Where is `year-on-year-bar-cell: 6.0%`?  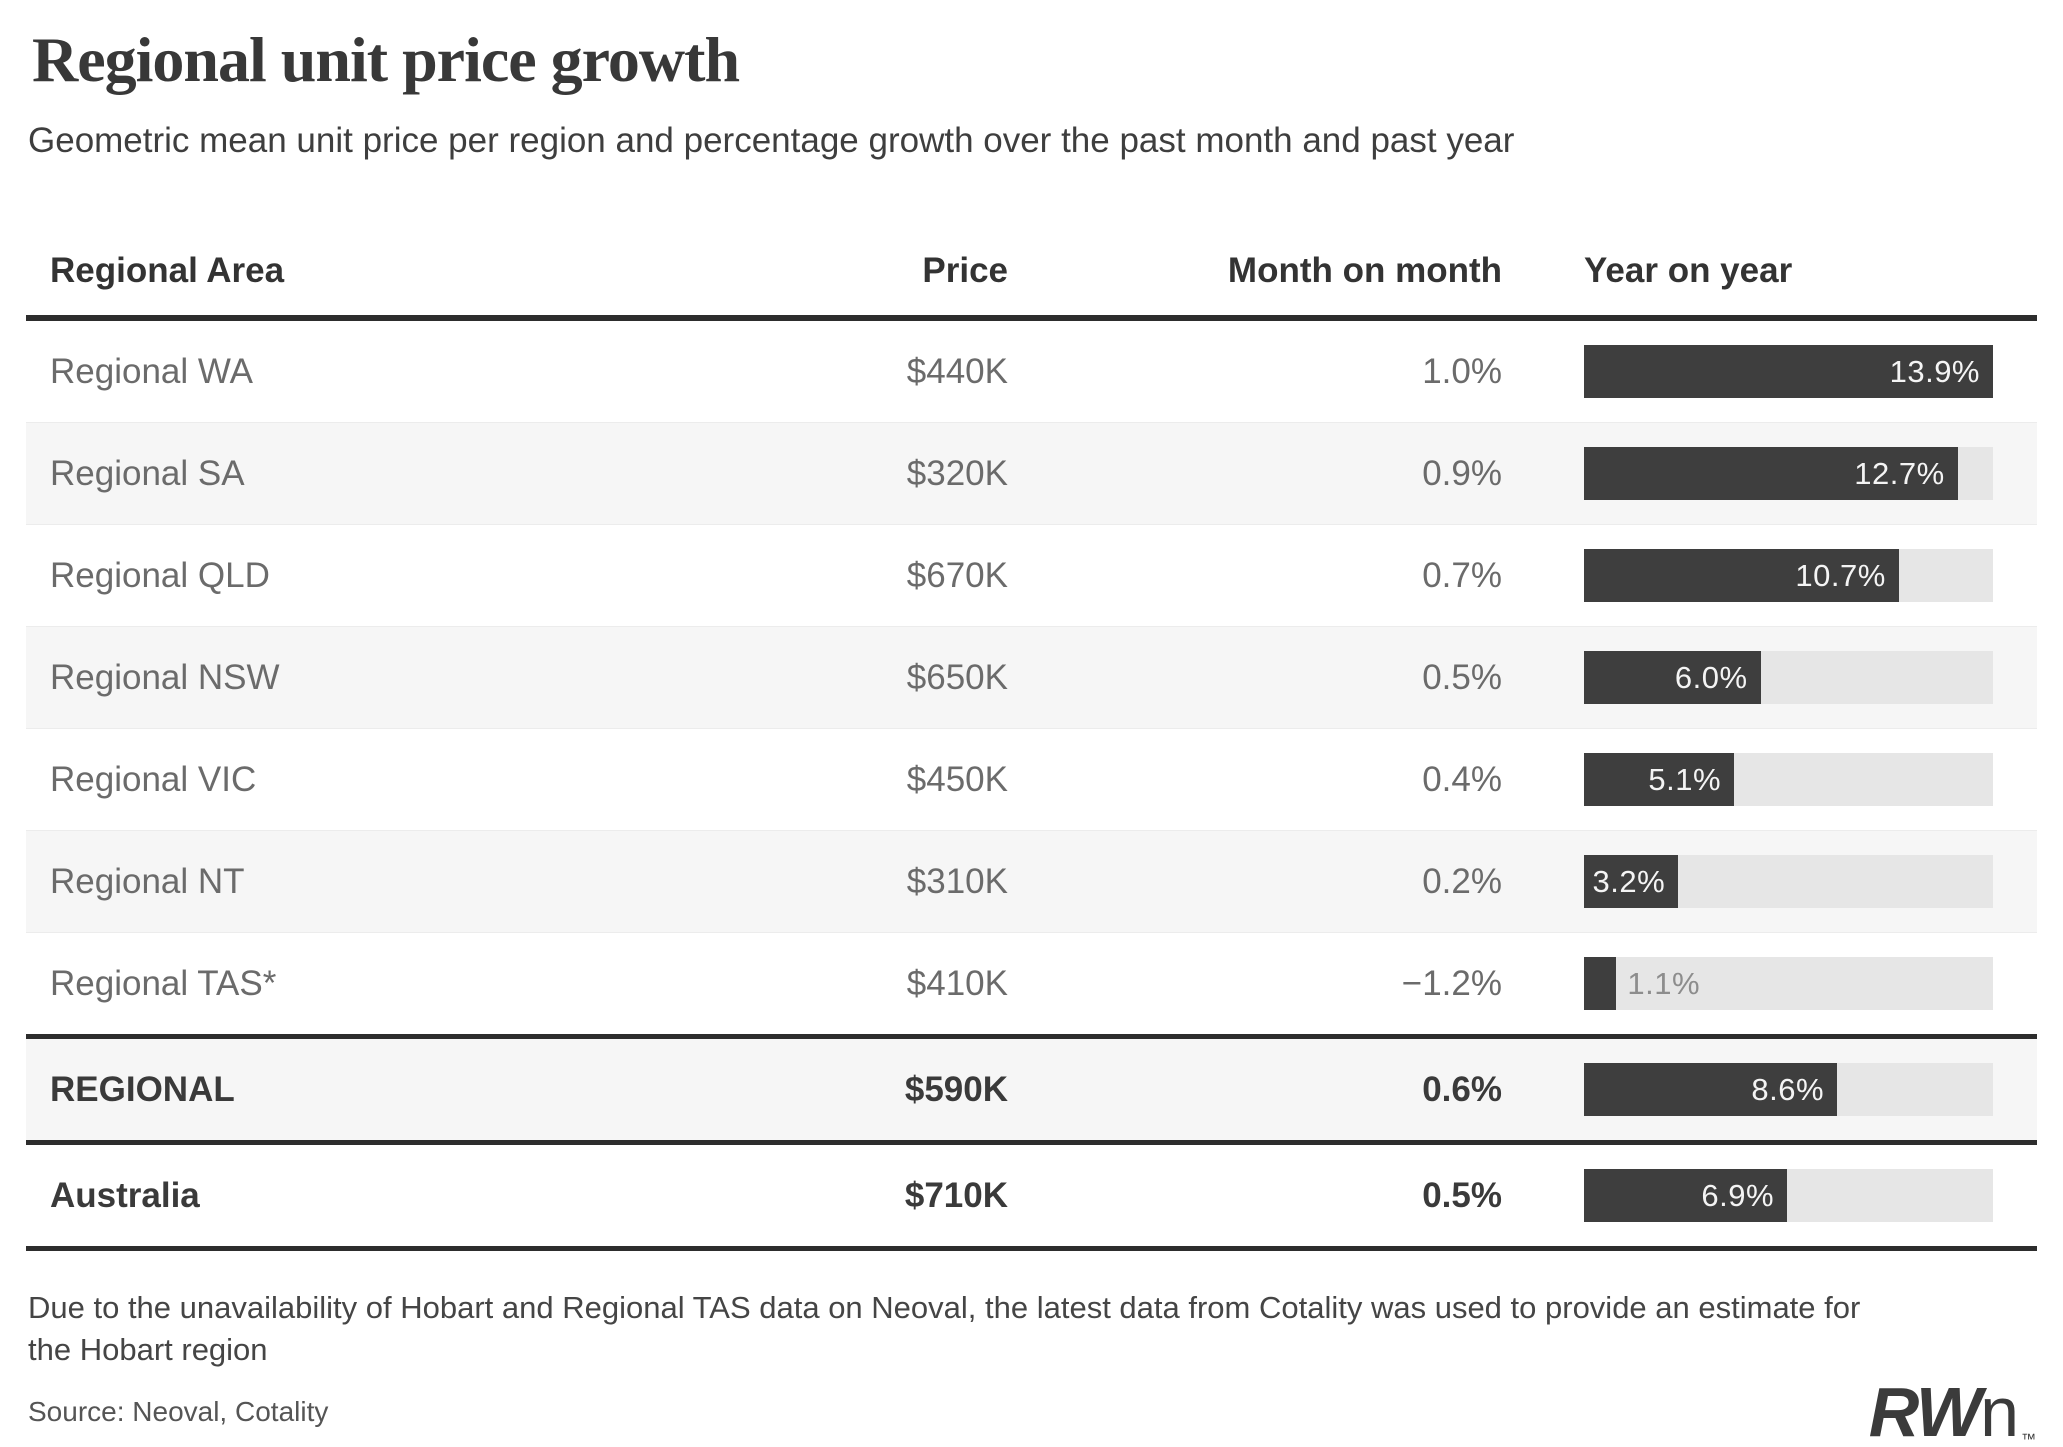 year-on-year-bar-cell: 6.0% is located at coordinates (1788, 678).